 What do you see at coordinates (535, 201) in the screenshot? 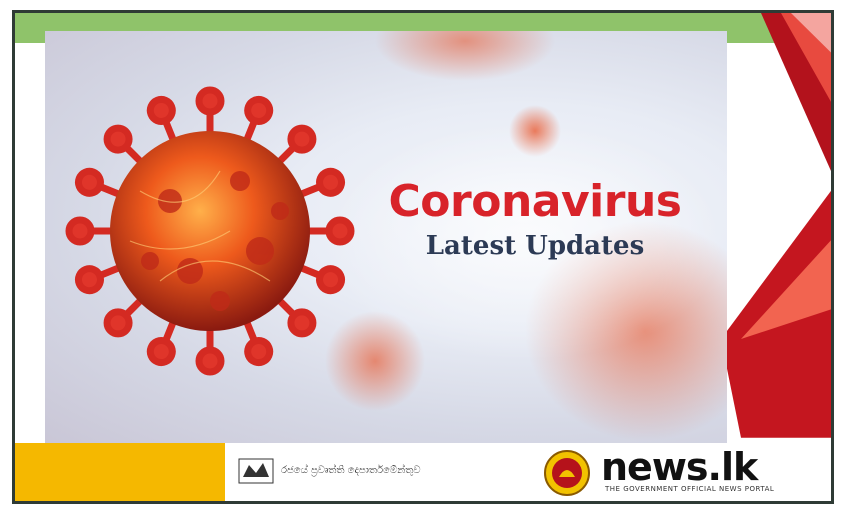
I see `banner-title: Coronavirus` at bounding box center [535, 201].